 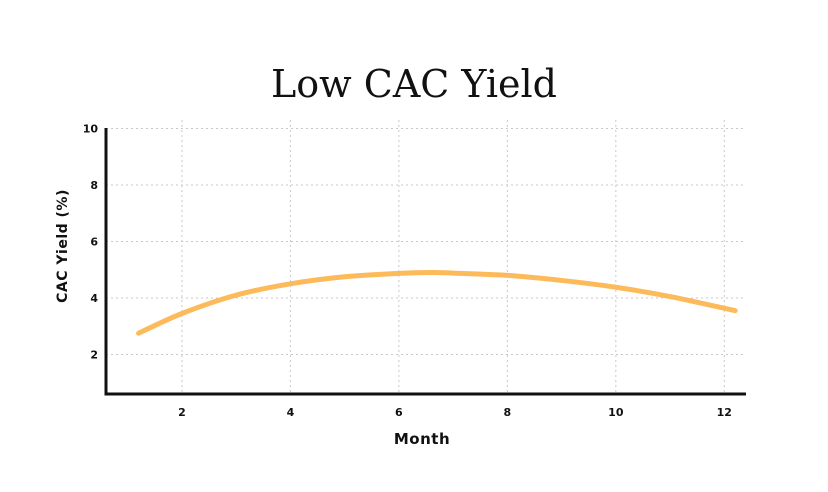 What do you see at coordinates (724, 412) in the screenshot?
I see `x-tick-label-12: 12` at bounding box center [724, 412].